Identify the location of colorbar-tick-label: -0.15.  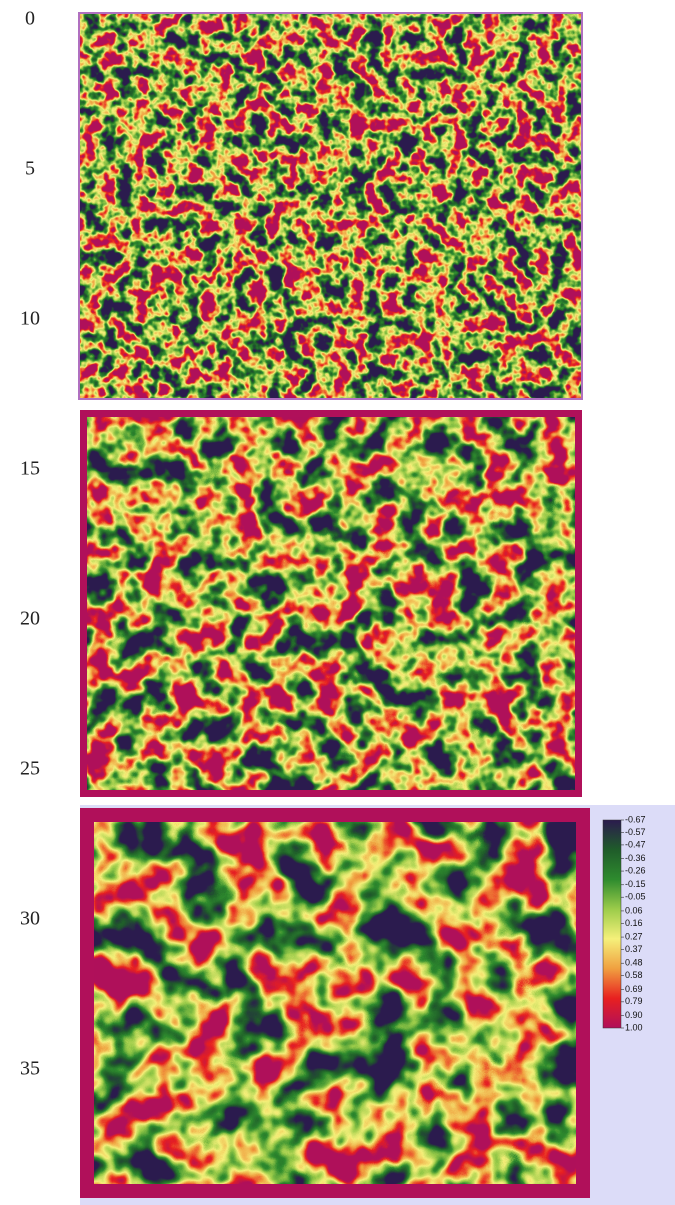
(635, 884).